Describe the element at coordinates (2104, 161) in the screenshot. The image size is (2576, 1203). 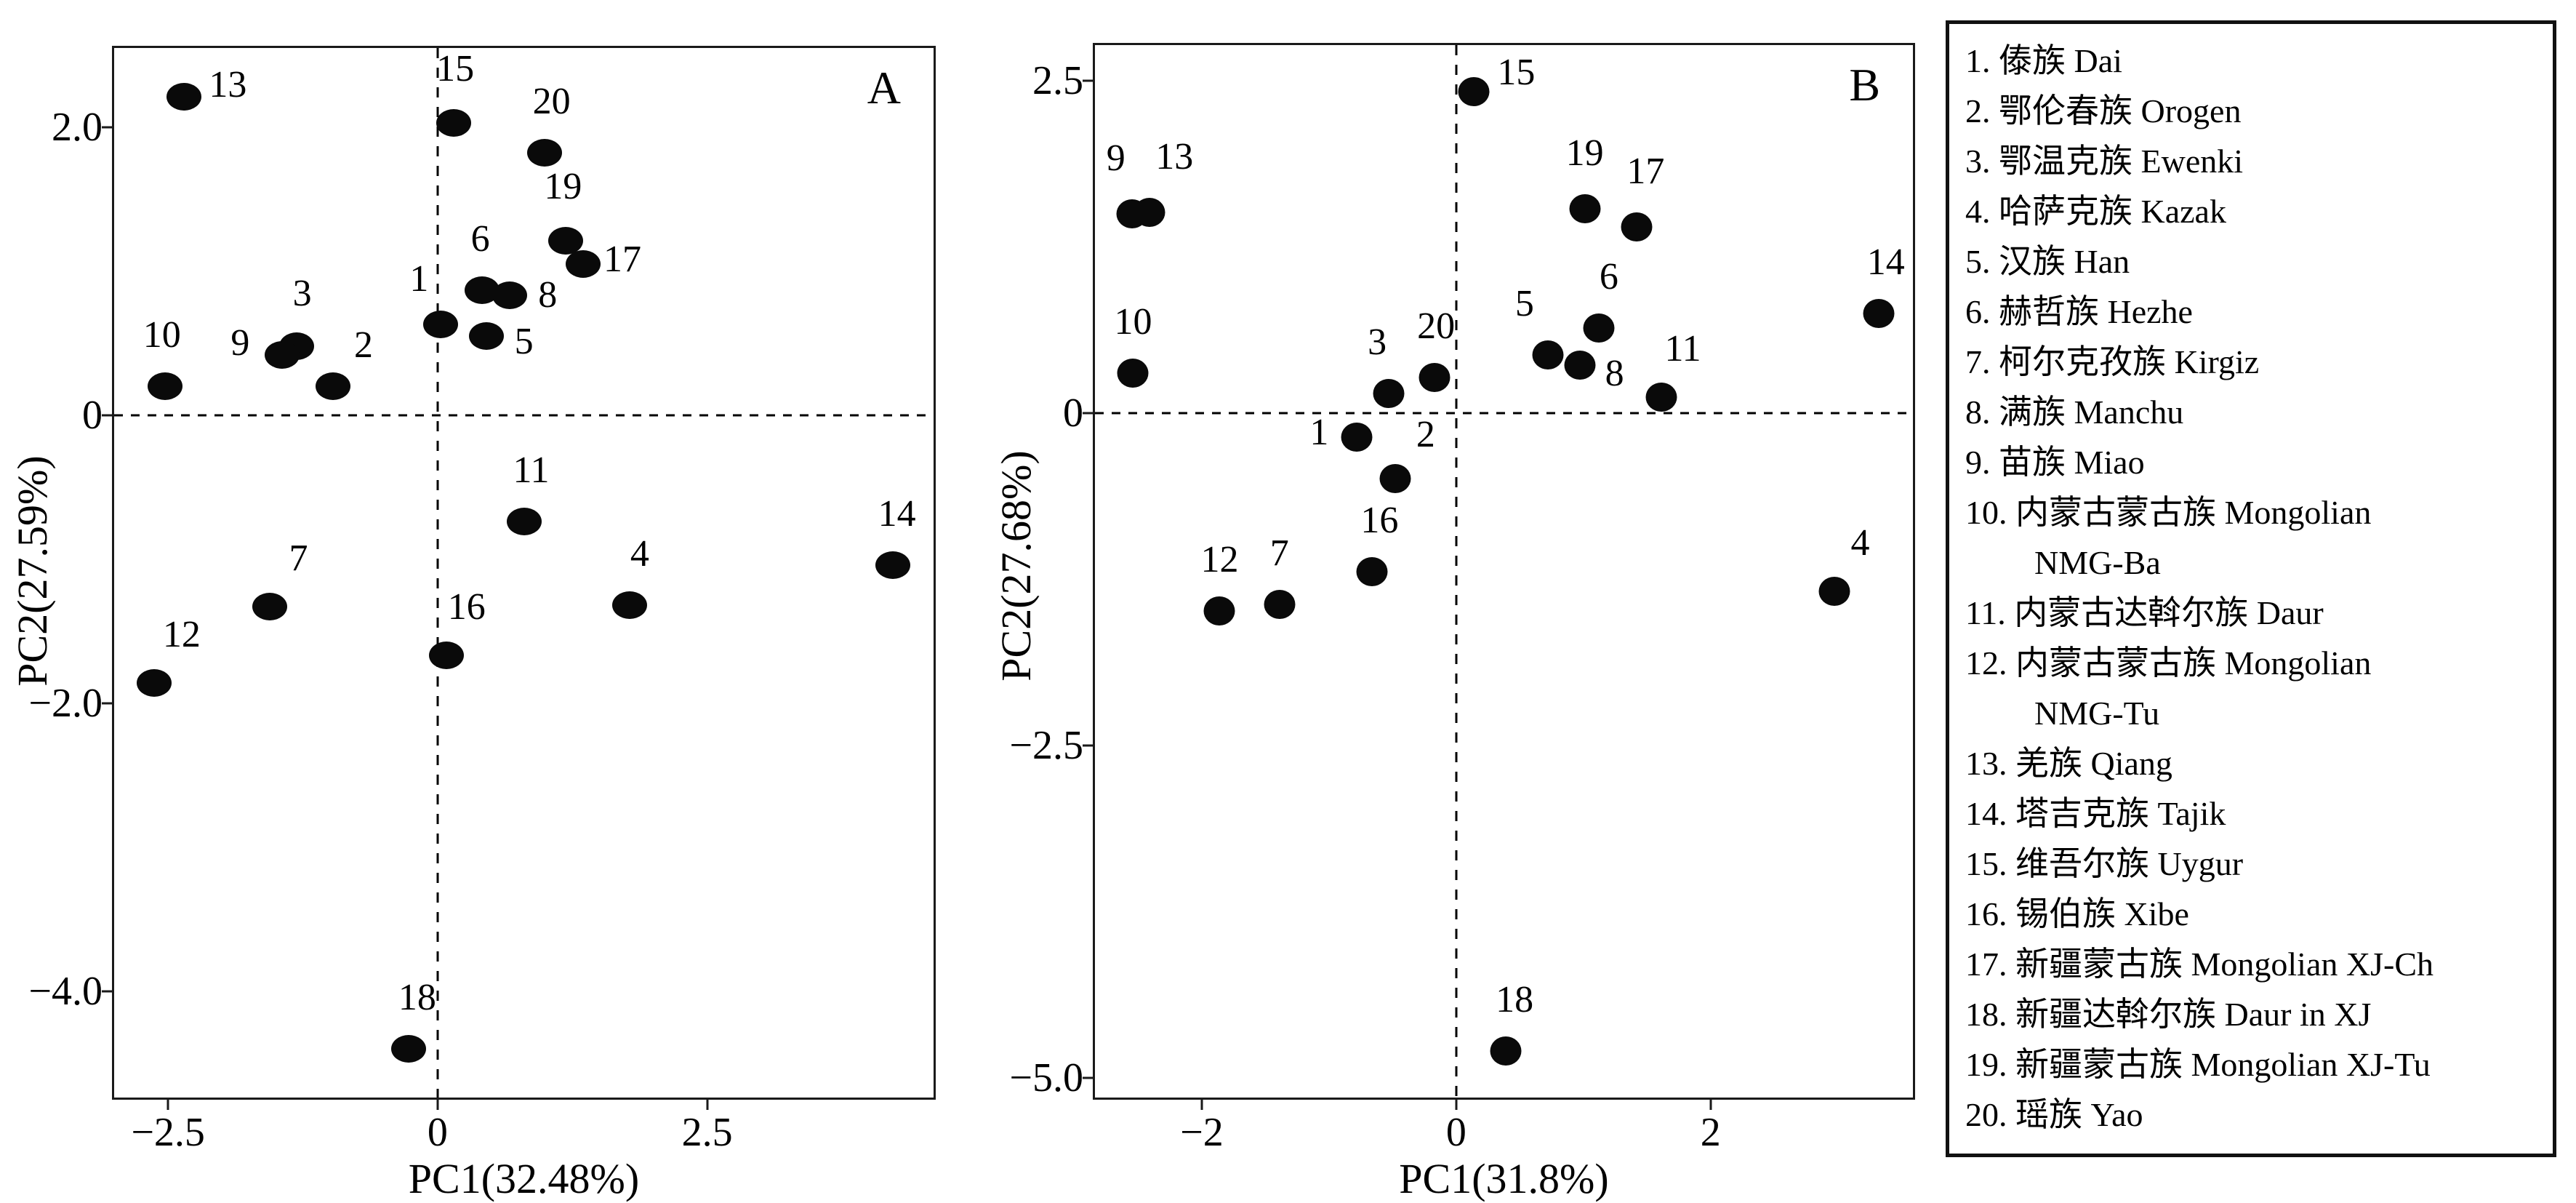
I see `legend-item-text: 3. 鄂温克族 Ewenki` at that location.